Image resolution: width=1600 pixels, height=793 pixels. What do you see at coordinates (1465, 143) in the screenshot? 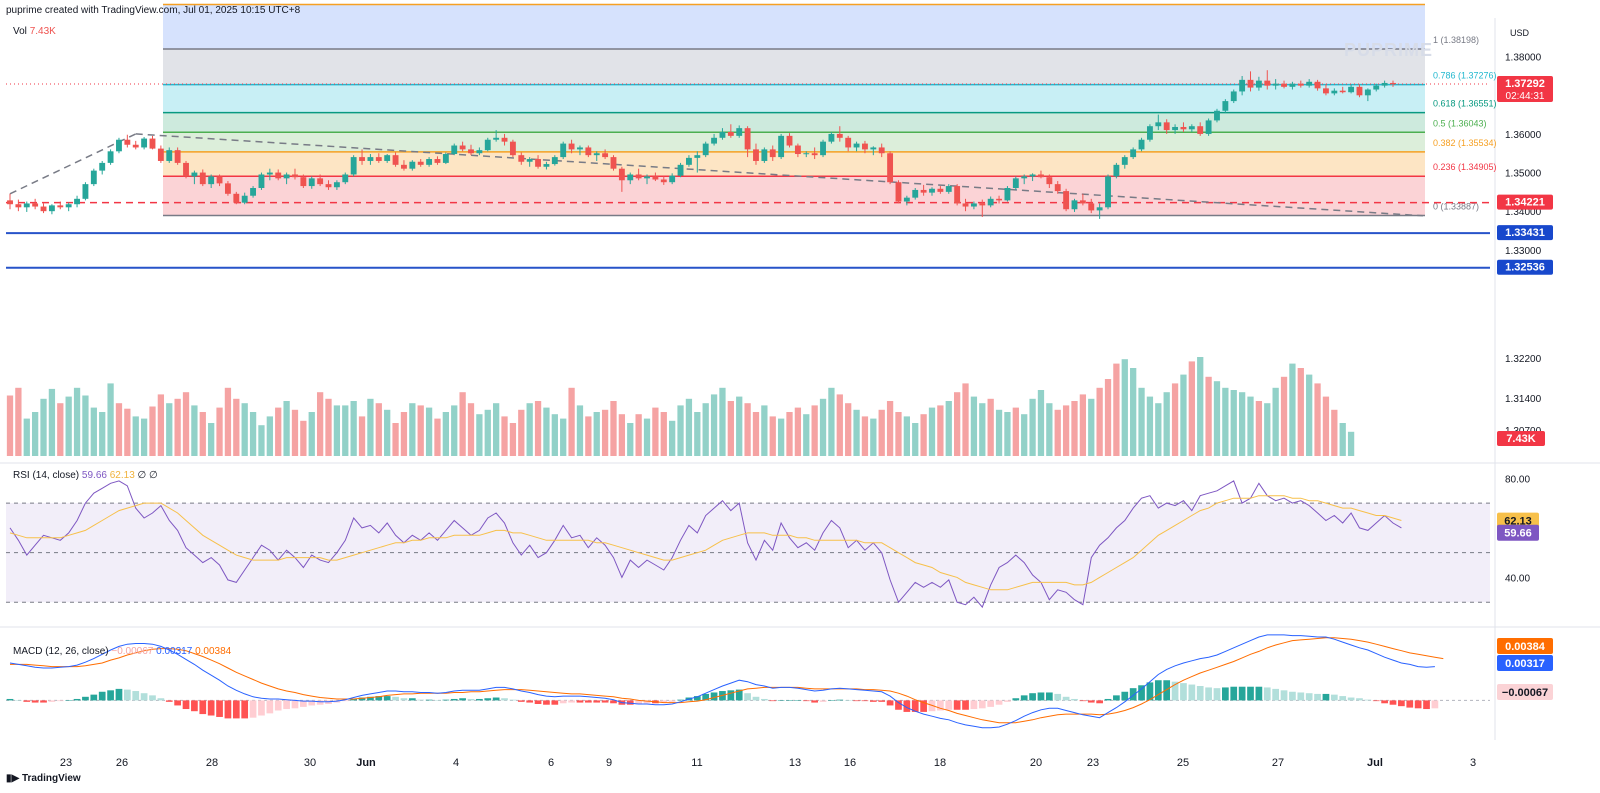
I see `fib-level-label: 0.382 (1.35534)` at bounding box center [1465, 143].